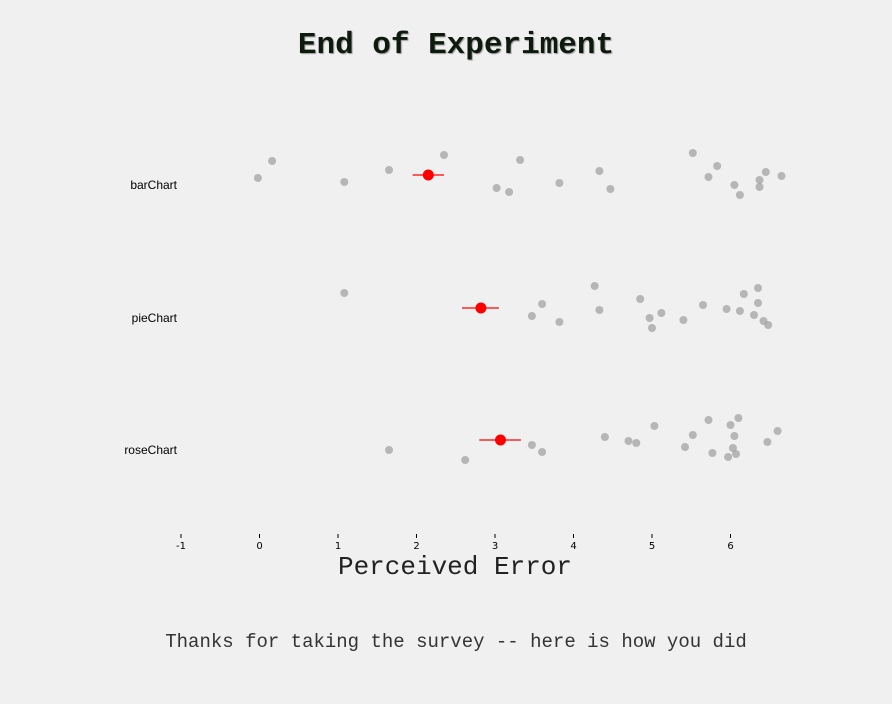  What do you see at coordinates (153, 185) in the screenshot?
I see `category-label-barChart: barChart` at bounding box center [153, 185].